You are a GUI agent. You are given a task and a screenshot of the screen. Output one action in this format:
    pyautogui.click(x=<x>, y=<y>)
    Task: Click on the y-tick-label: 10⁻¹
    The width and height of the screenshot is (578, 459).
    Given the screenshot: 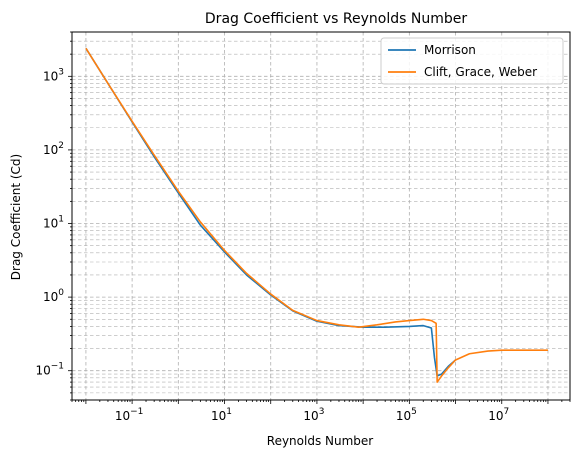 What is the action you would take?
    pyautogui.click(x=49, y=370)
    